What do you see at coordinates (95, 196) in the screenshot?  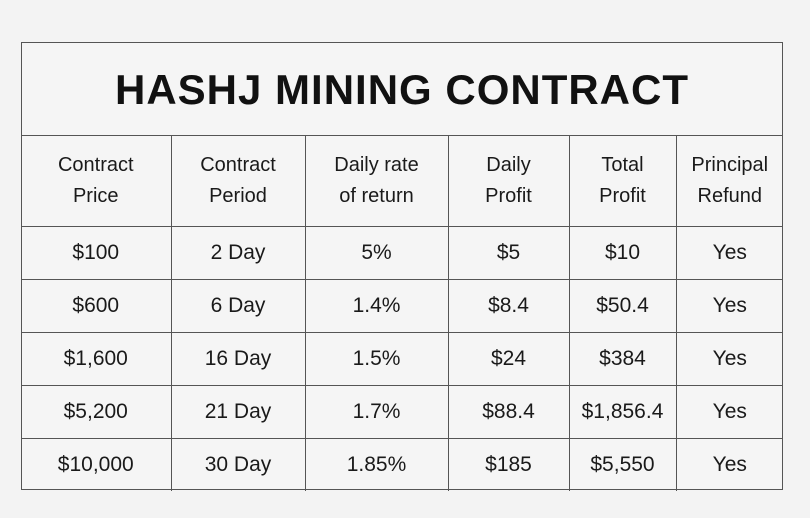 I see `header-line: Price` at bounding box center [95, 196].